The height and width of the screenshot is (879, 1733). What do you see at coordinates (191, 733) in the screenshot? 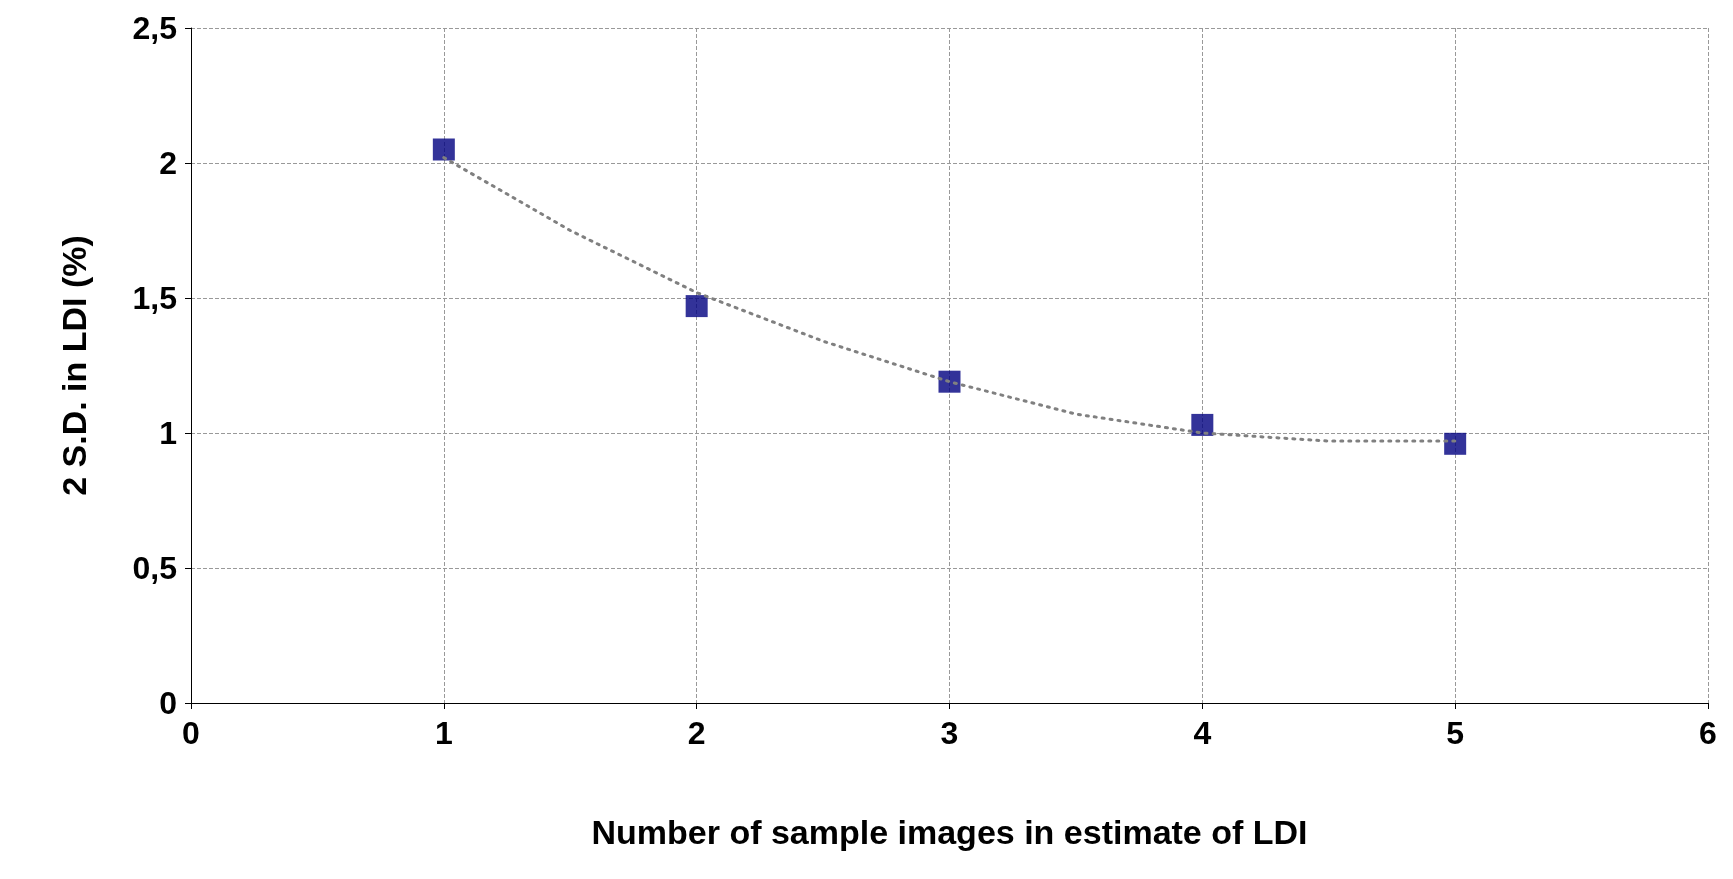
I see `x-tick-label: 0` at bounding box center [191, 733].